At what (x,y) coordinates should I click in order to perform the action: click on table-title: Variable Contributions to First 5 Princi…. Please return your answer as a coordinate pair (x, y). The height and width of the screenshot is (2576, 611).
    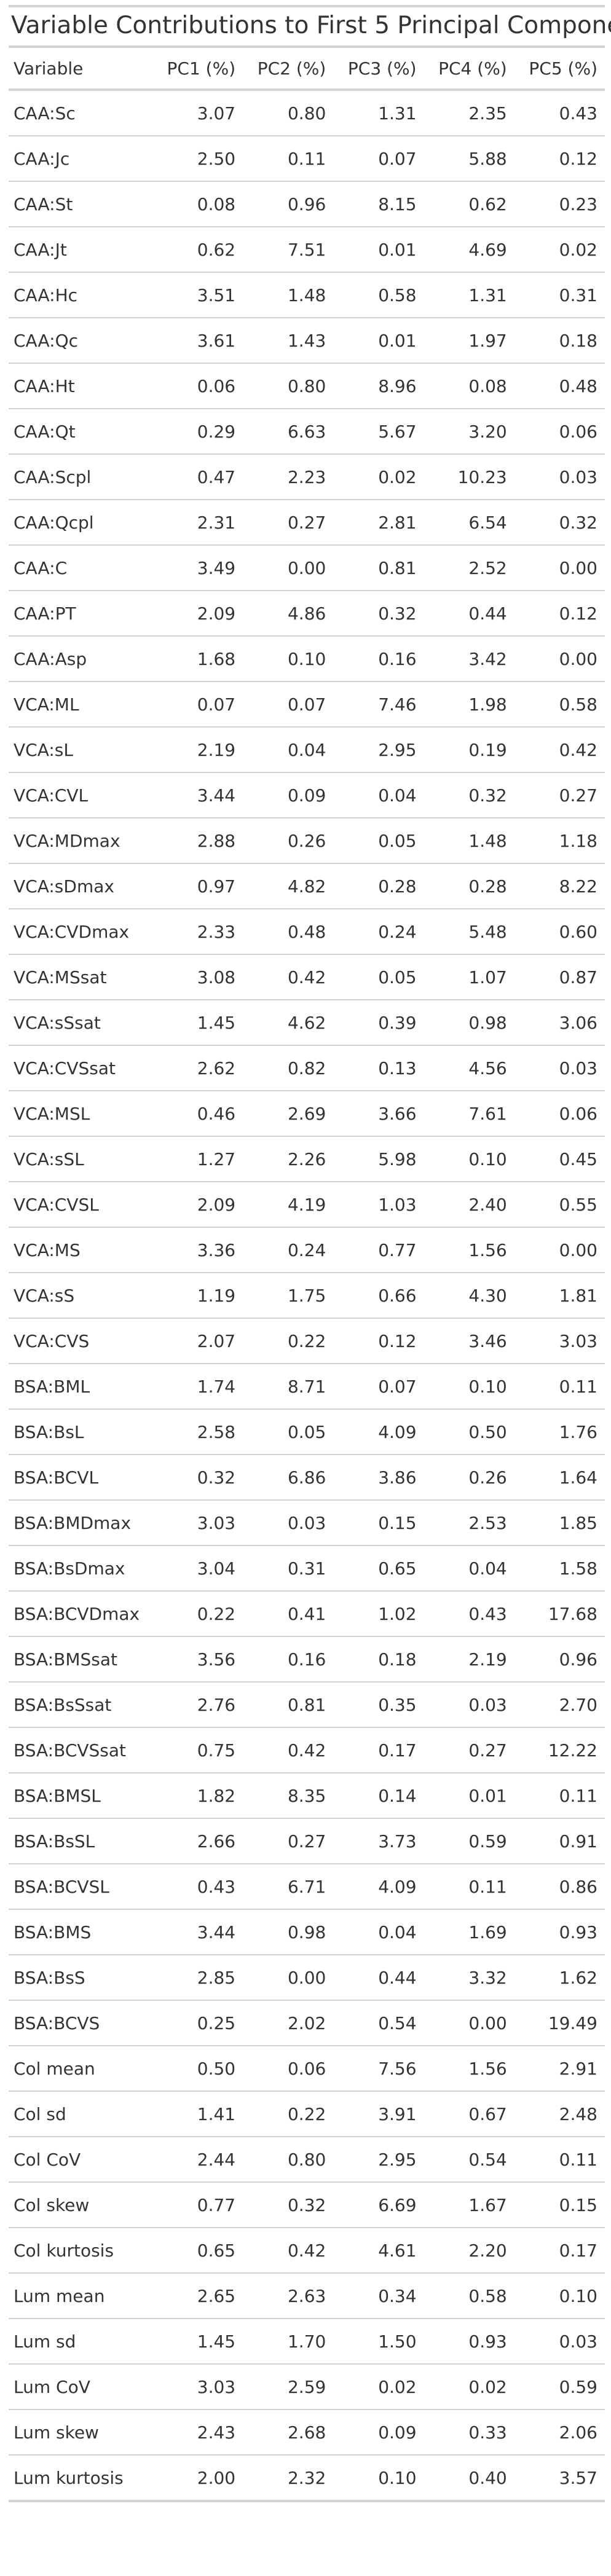
    Looking at the image, I should click on (310, 26).